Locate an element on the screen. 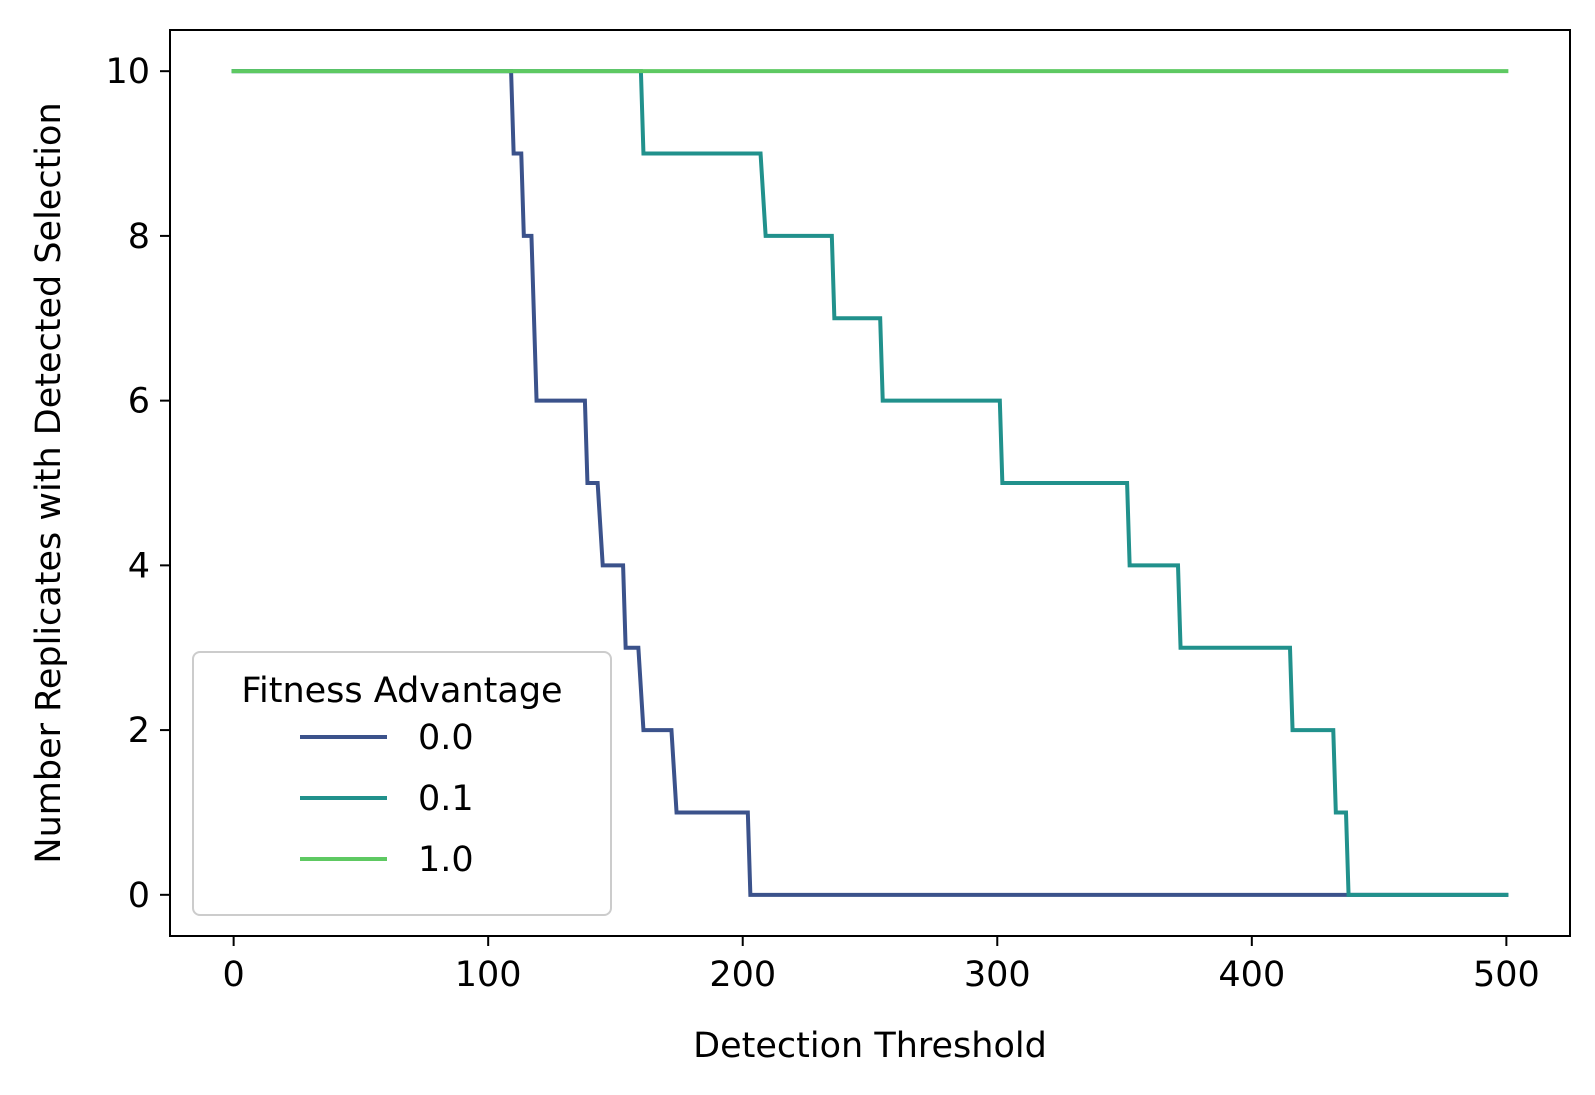  legend-title: Fitness Advantage is located at coordinates (401, 691).